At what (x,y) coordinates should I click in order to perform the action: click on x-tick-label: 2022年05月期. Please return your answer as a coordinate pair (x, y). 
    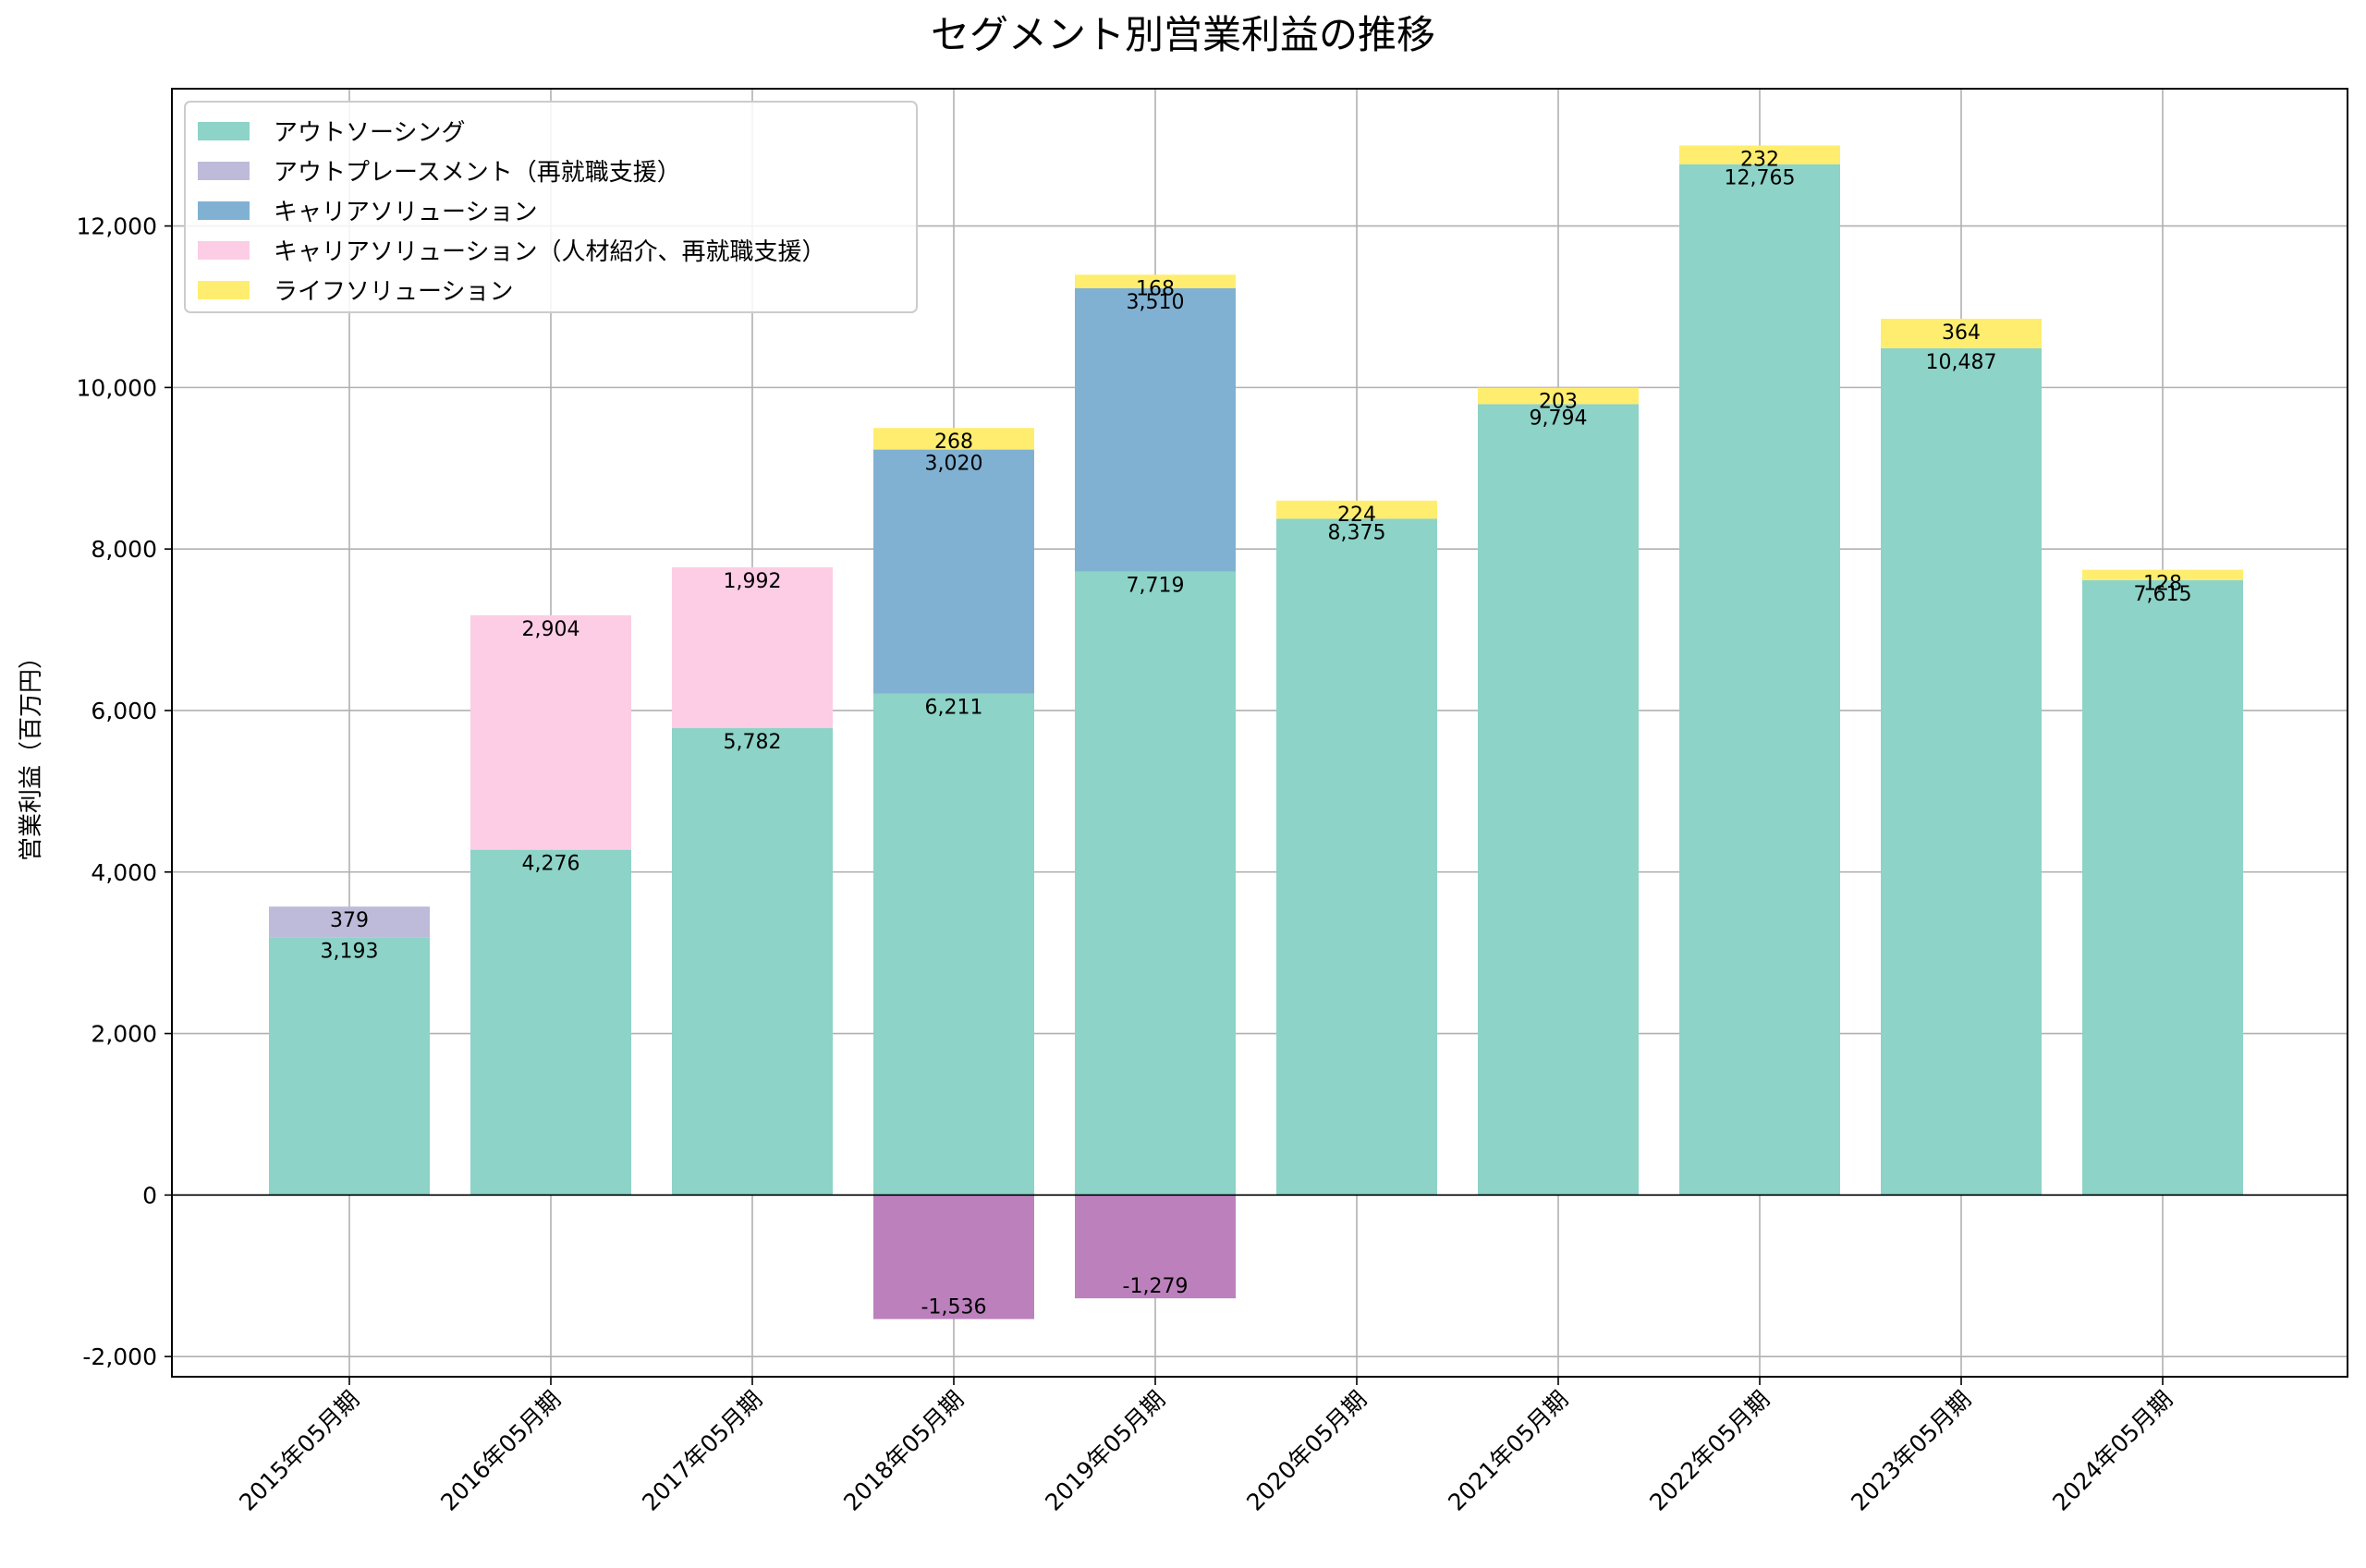
    Looking at the image, I should click on (1709, 1451).